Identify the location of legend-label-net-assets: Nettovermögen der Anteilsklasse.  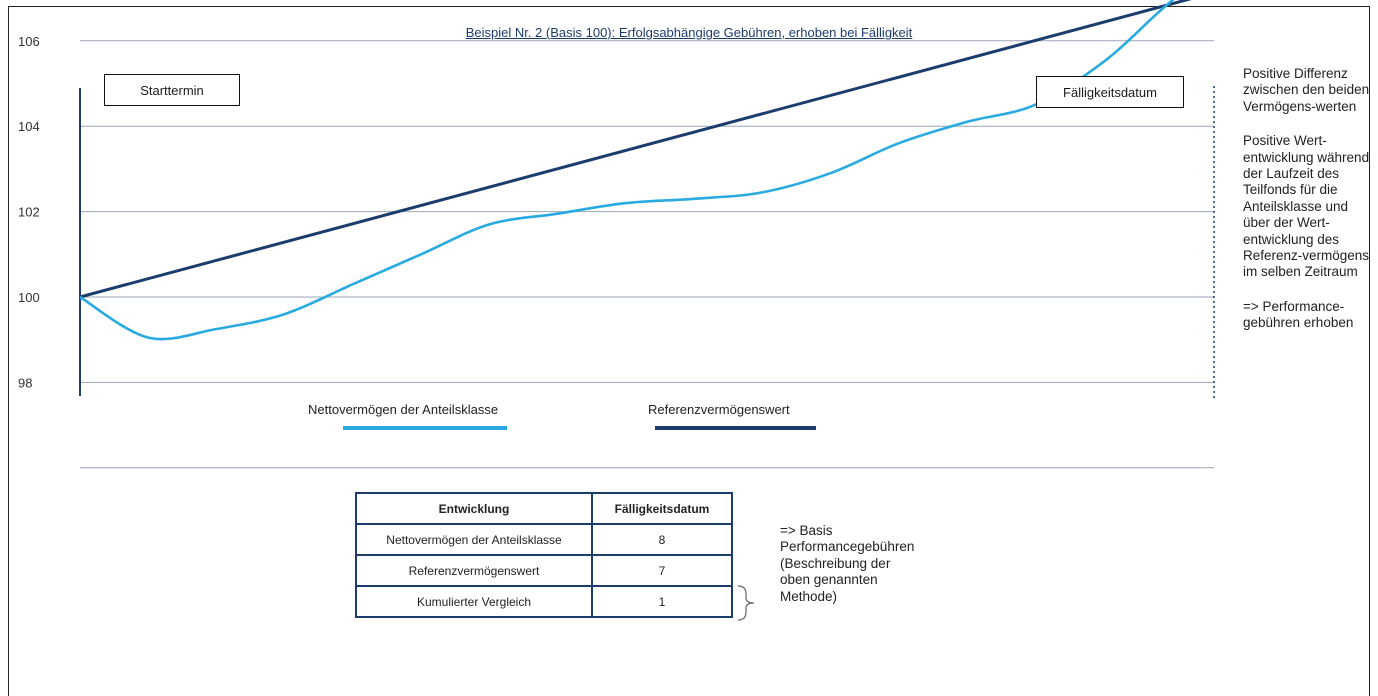
(403, 409).